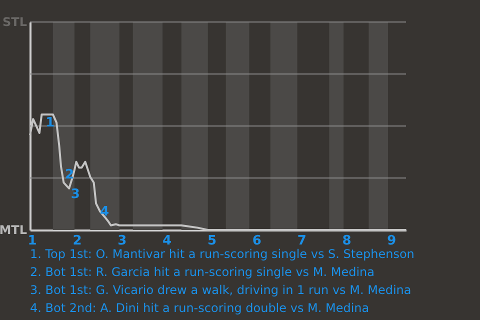 The image size is (480, 320). Describe the element at coordinates (14, 230) in the screenshot. I see `text: MTL` at that location.